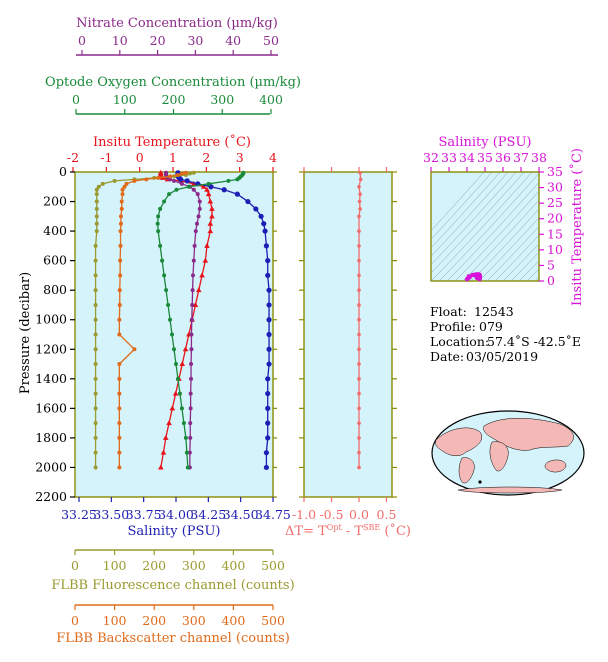  What do you see at coordinates (115, 620) in the screenshot?
I see `backscatter-tick-label: 100` at bounding box center [115, 620].